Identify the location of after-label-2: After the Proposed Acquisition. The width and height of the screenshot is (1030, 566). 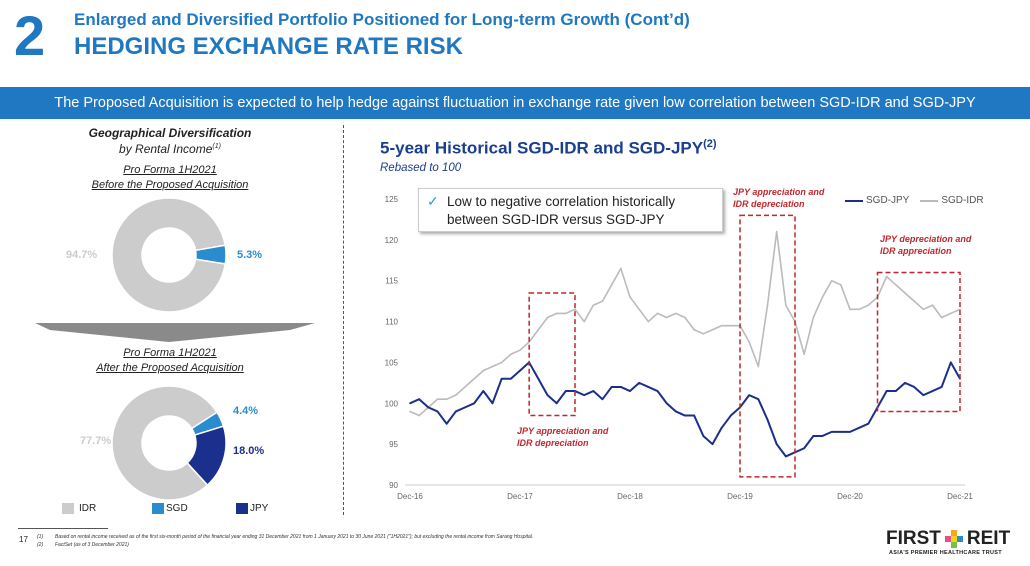
(170, 368).